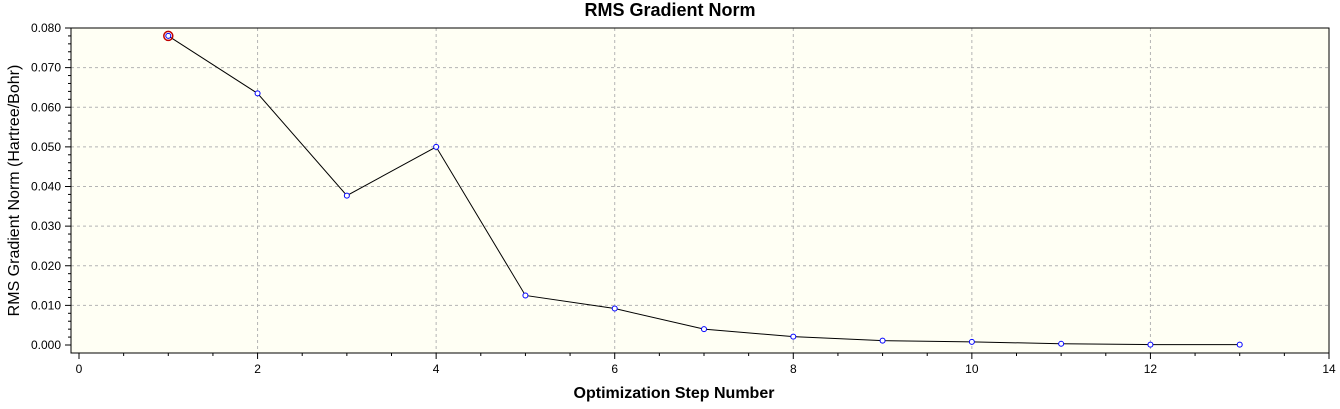  What do you see at coordinates (46, 107) in the screenshot?
I see `y-tick-label: 0.060` at bounding box center [46, 107].